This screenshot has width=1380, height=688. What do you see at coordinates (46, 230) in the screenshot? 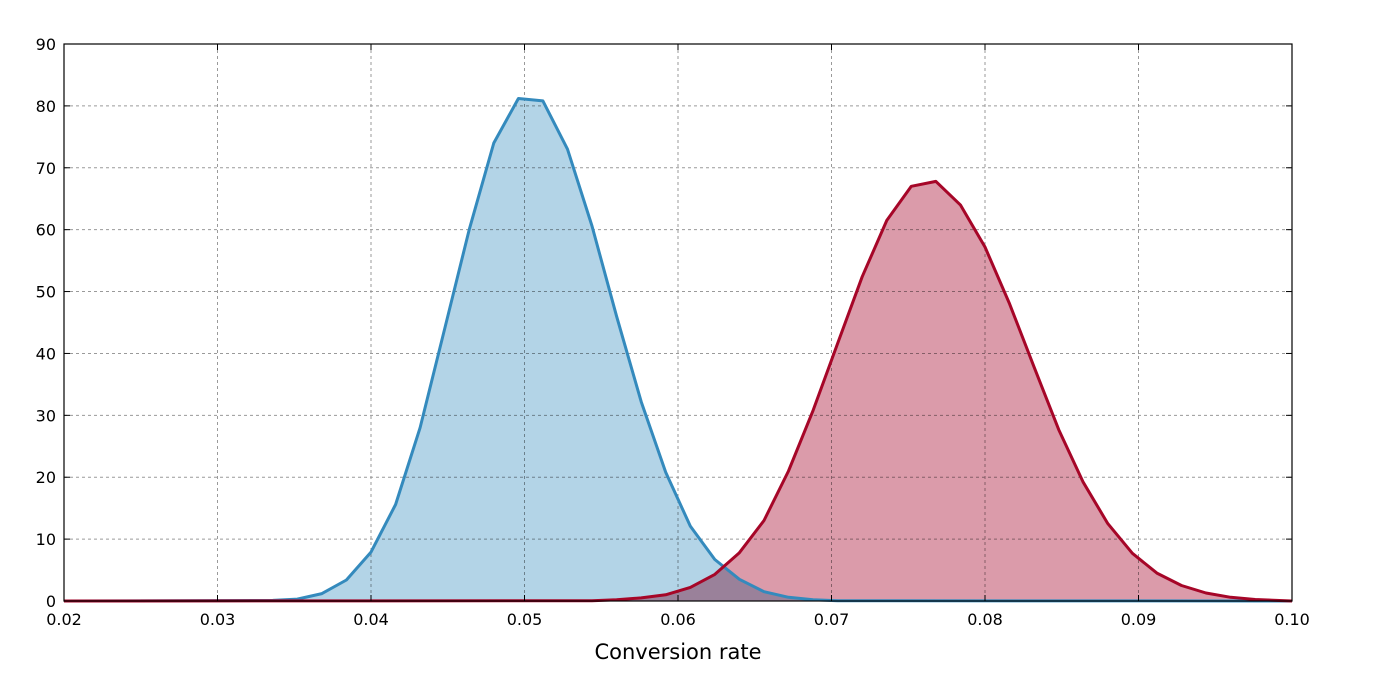
I see `y-tick-label: 60` at bounding box center [46, 230].